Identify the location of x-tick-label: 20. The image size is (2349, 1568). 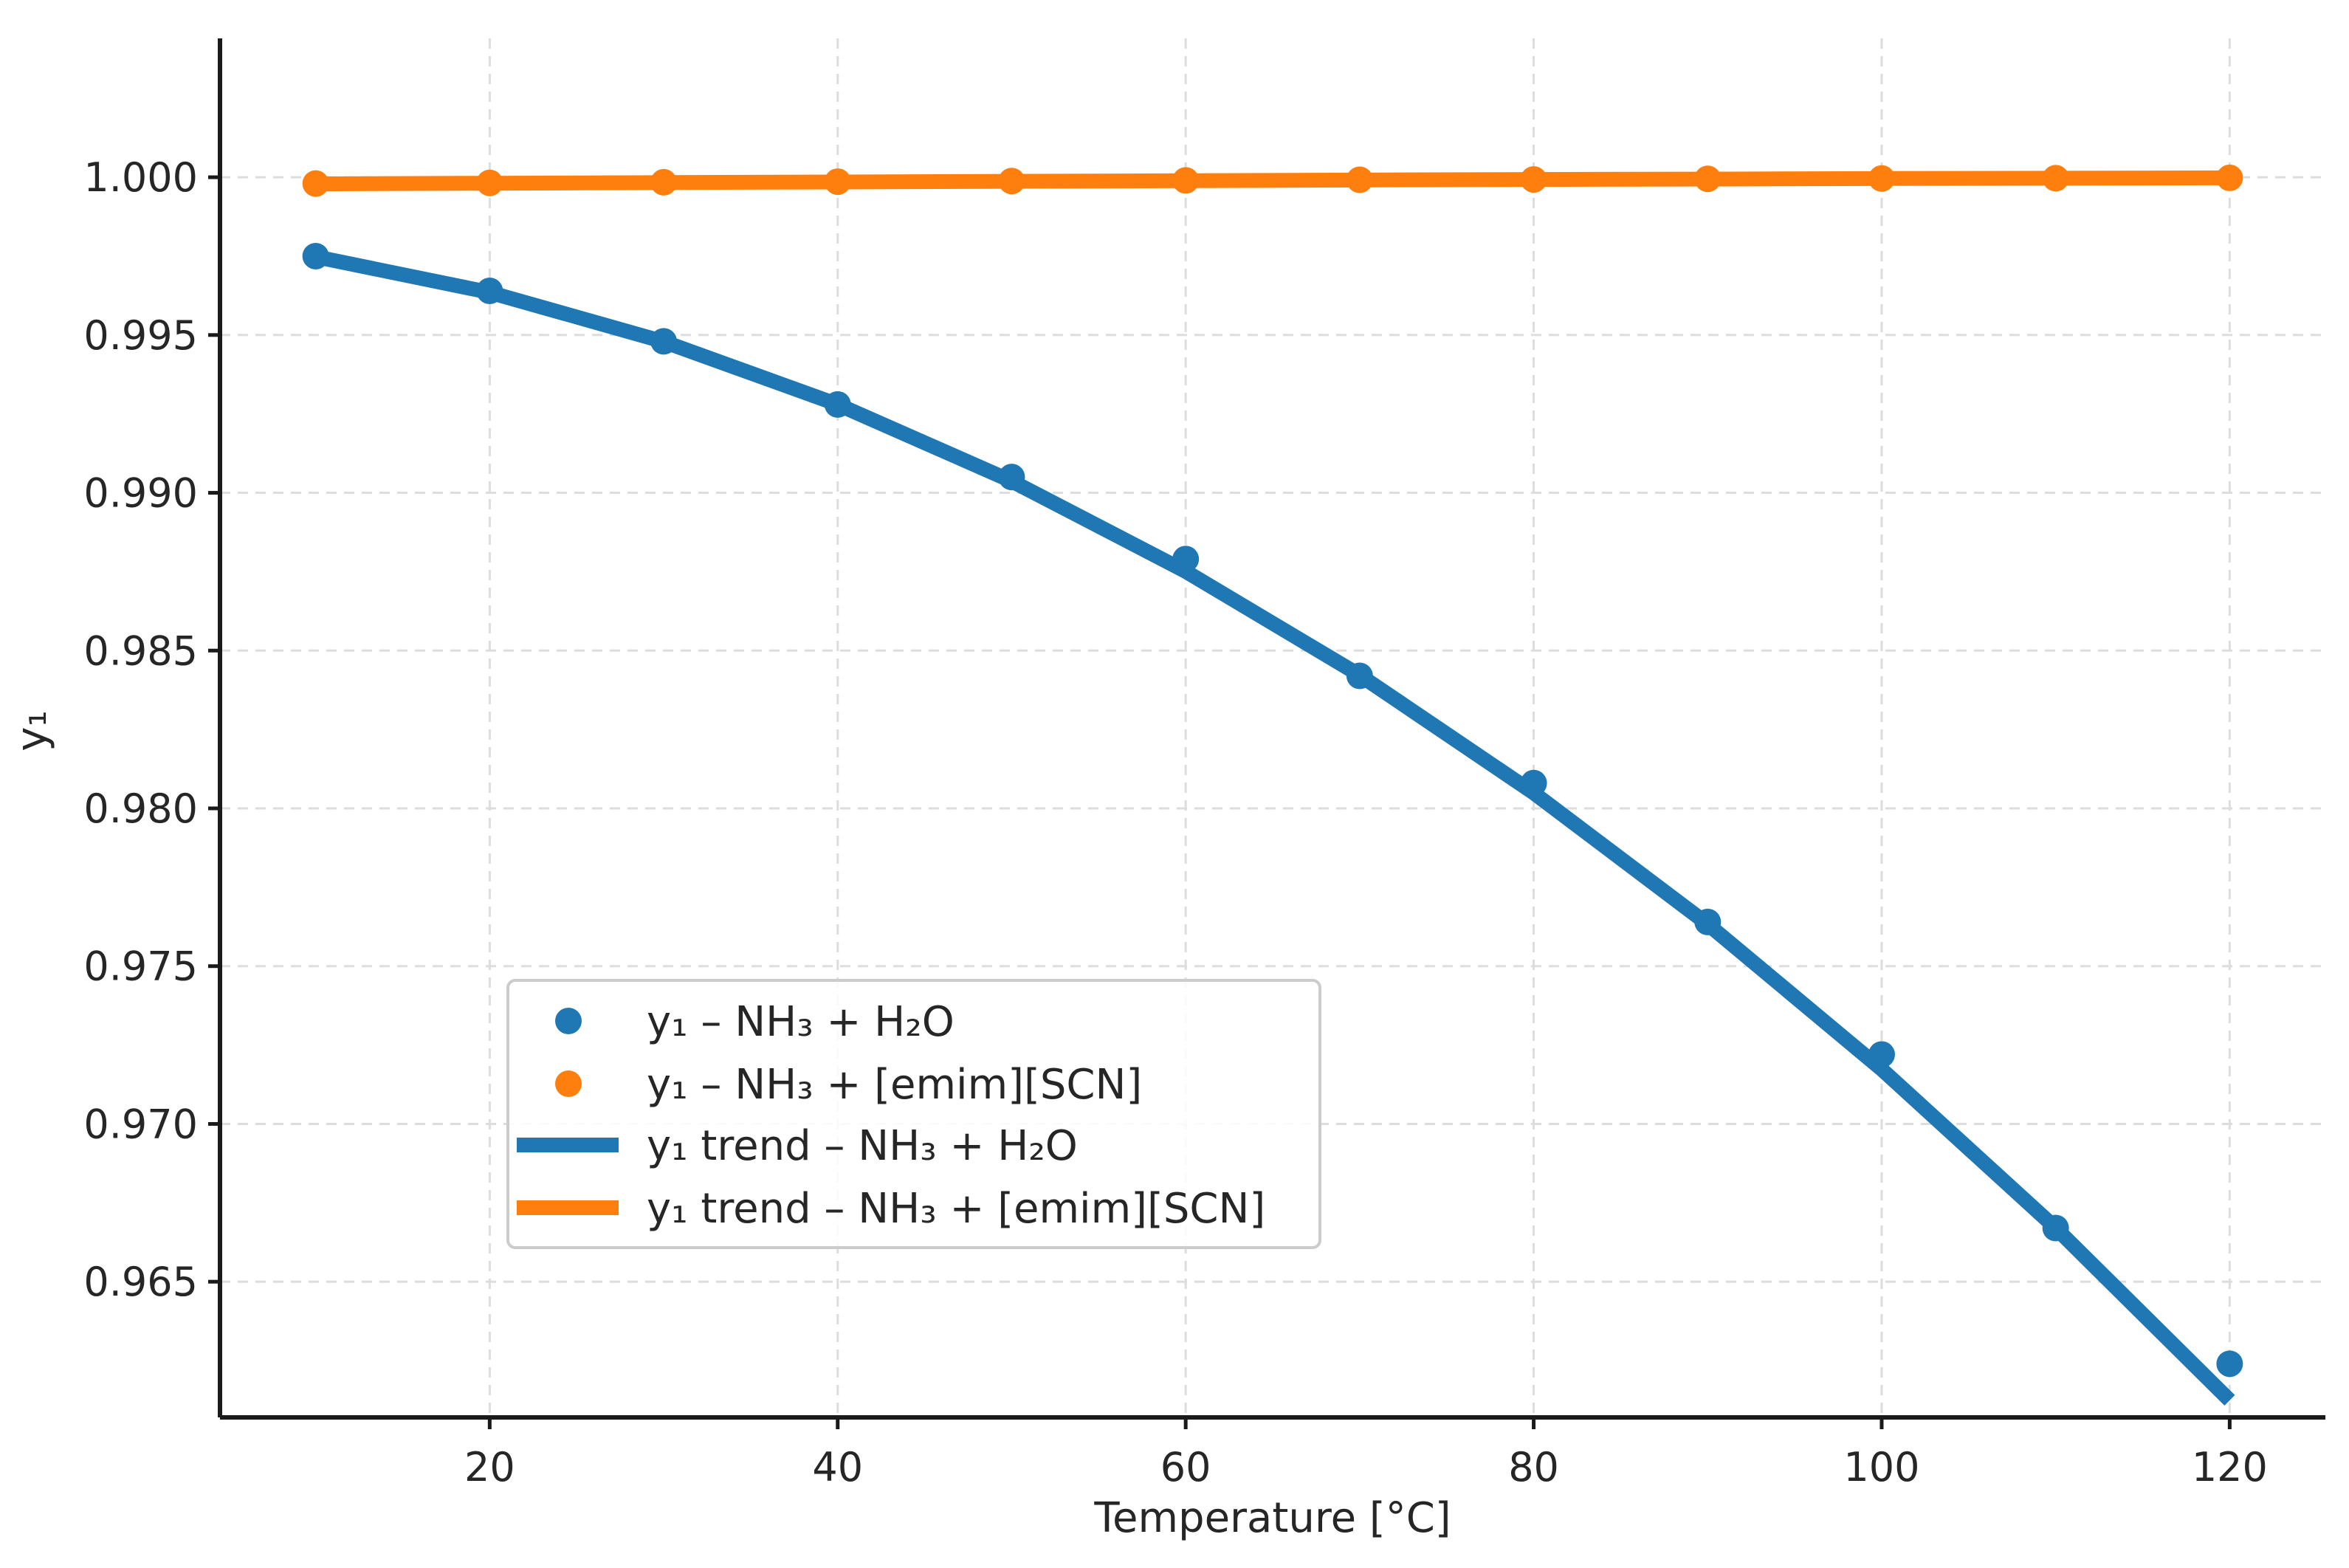
(489, 1467).